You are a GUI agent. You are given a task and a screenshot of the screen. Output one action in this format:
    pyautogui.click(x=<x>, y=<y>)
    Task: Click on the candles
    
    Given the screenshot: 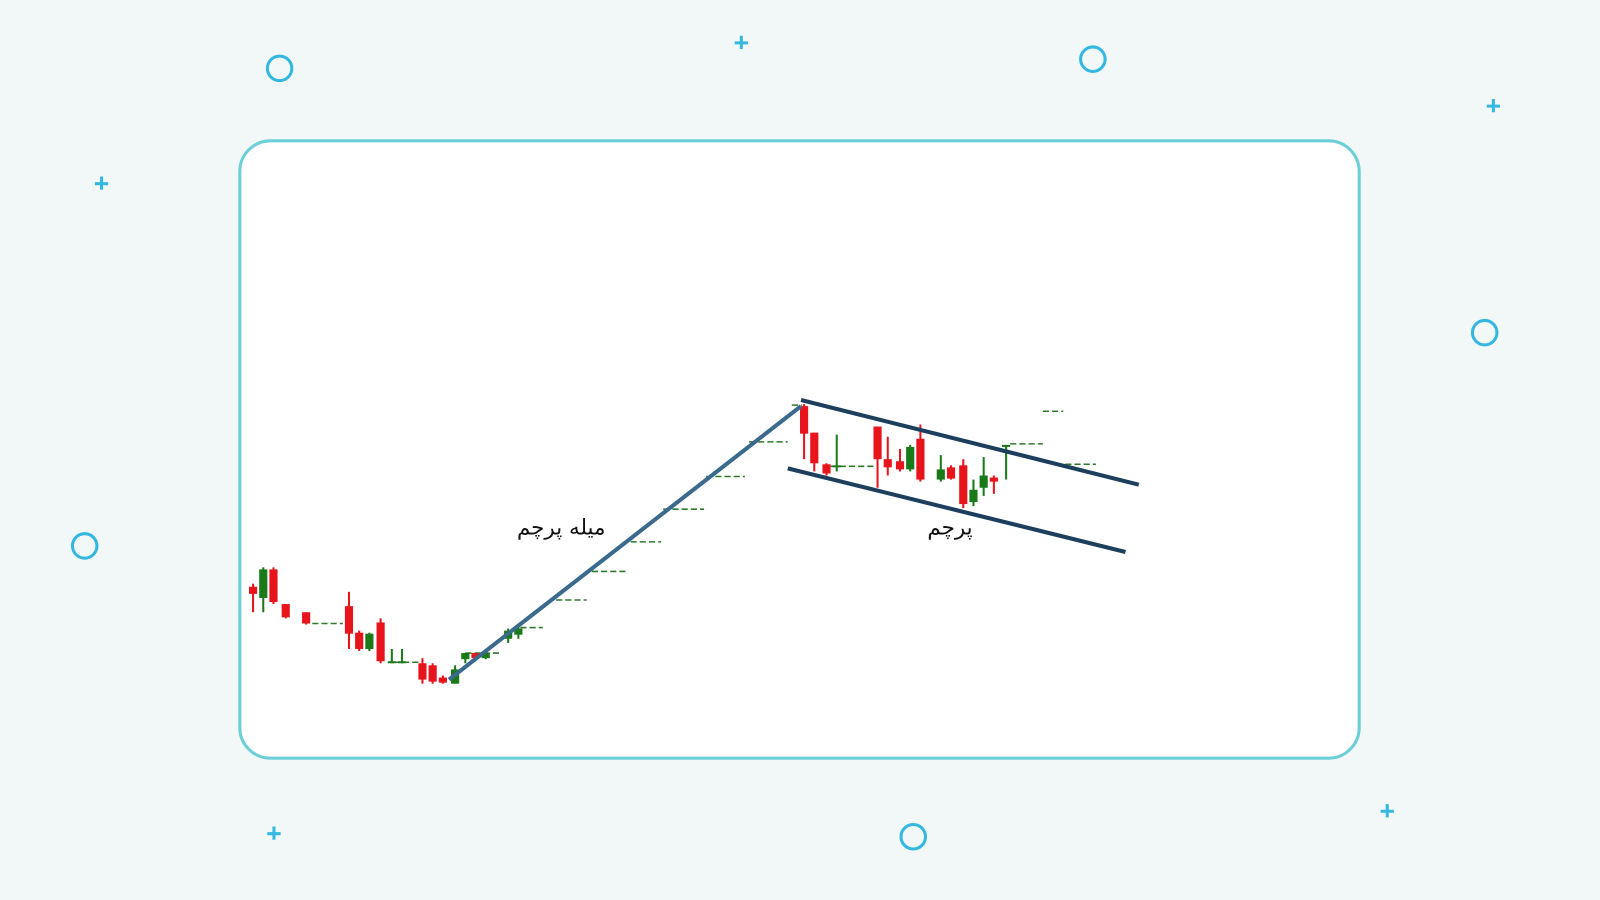 What is the action you would take?
    pyautogui.click(x=629, y=544)
    